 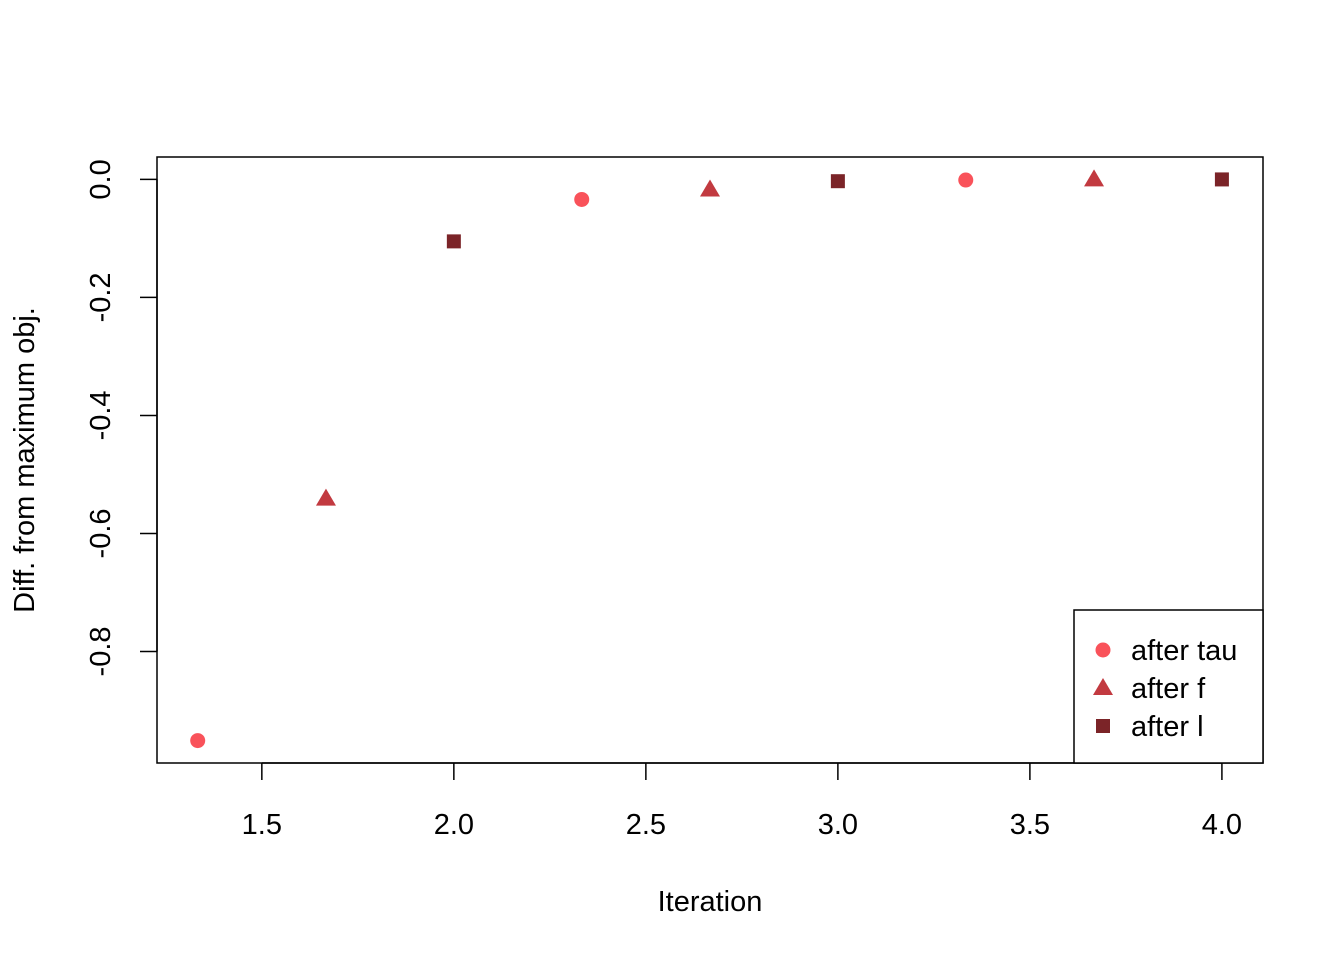 I want to click on y-axis-label: Diff. from maximum obj., so click(x=25, y=460).